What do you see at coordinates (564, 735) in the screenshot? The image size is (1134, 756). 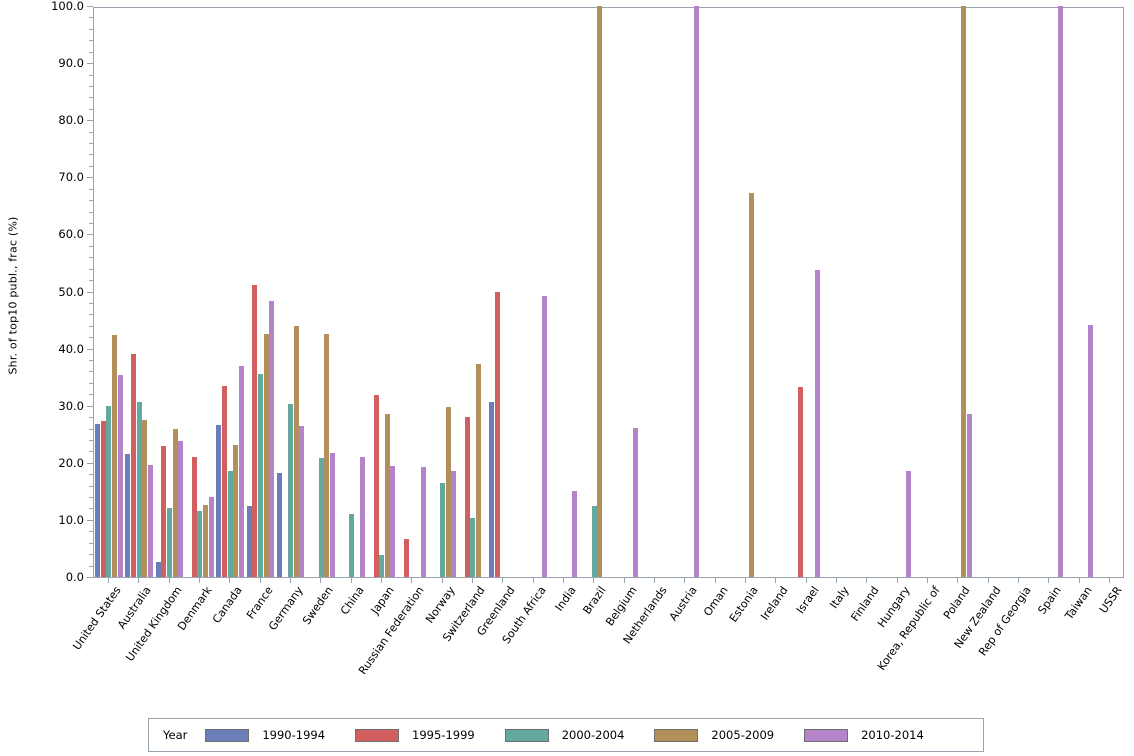 I see `legend-item: 2000-2004` at bounding box center [564, 735].